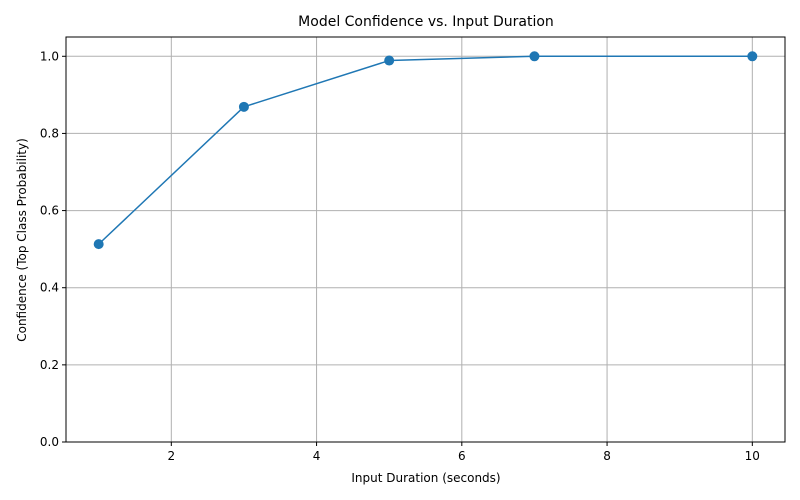 This screenshot has width=800, height=500. I want to click on y-axis-title: Confidence (Top Class Probability), so click(22, 240).